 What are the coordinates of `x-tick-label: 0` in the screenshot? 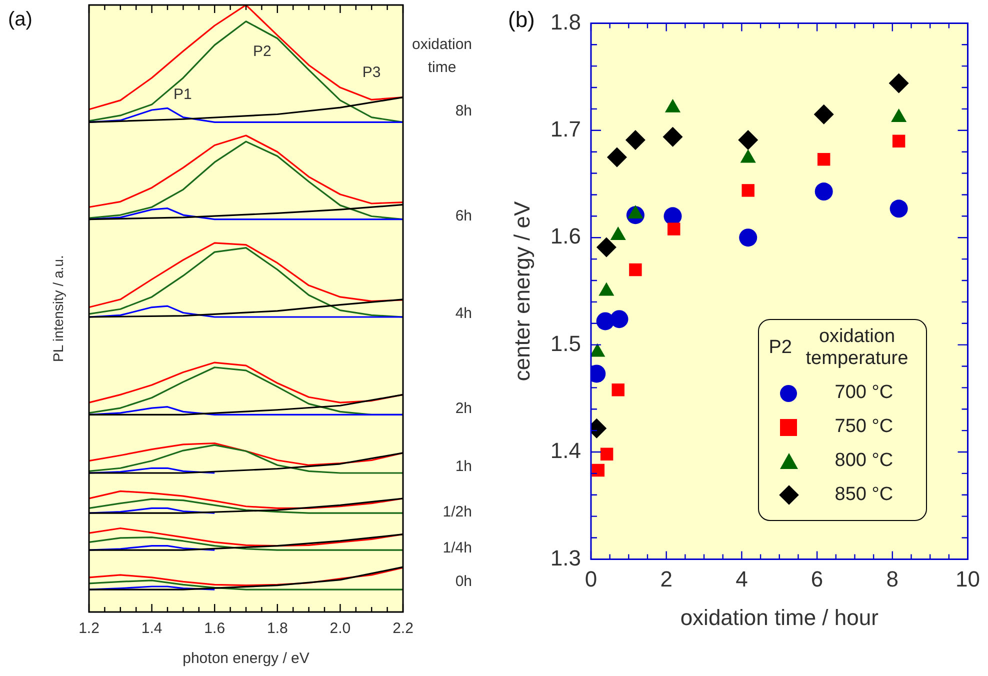 It's located at (591, 579).